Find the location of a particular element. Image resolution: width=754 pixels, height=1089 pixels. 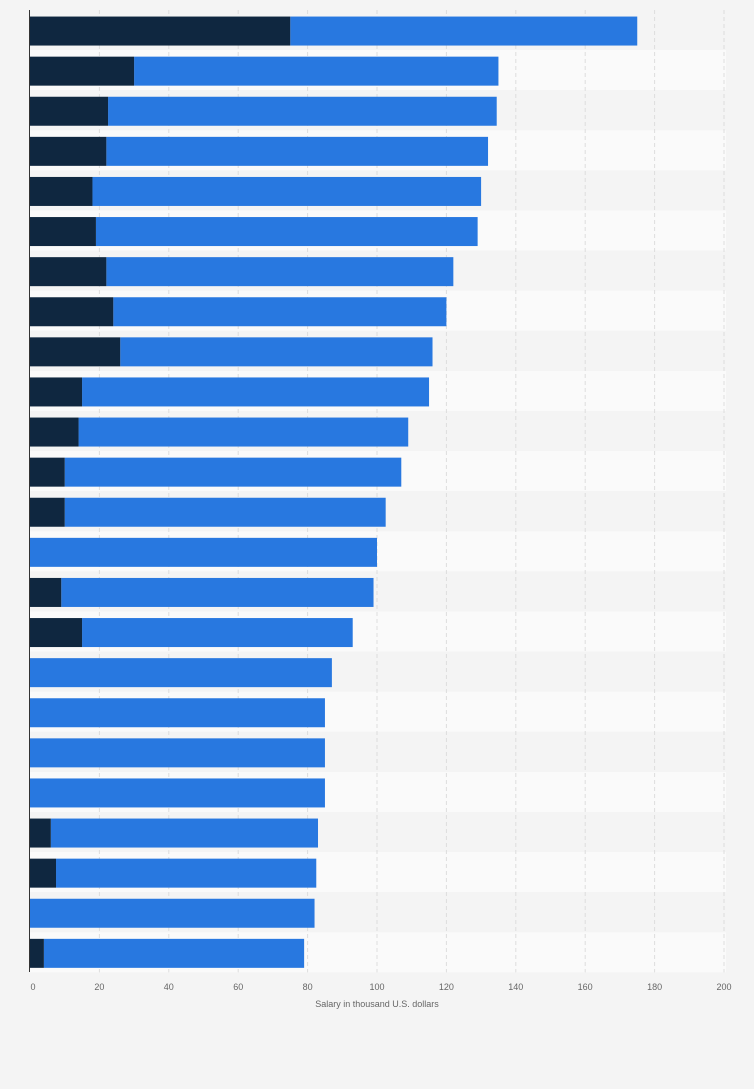

x-tick-label: 100 is located at coordinates (376, 987).